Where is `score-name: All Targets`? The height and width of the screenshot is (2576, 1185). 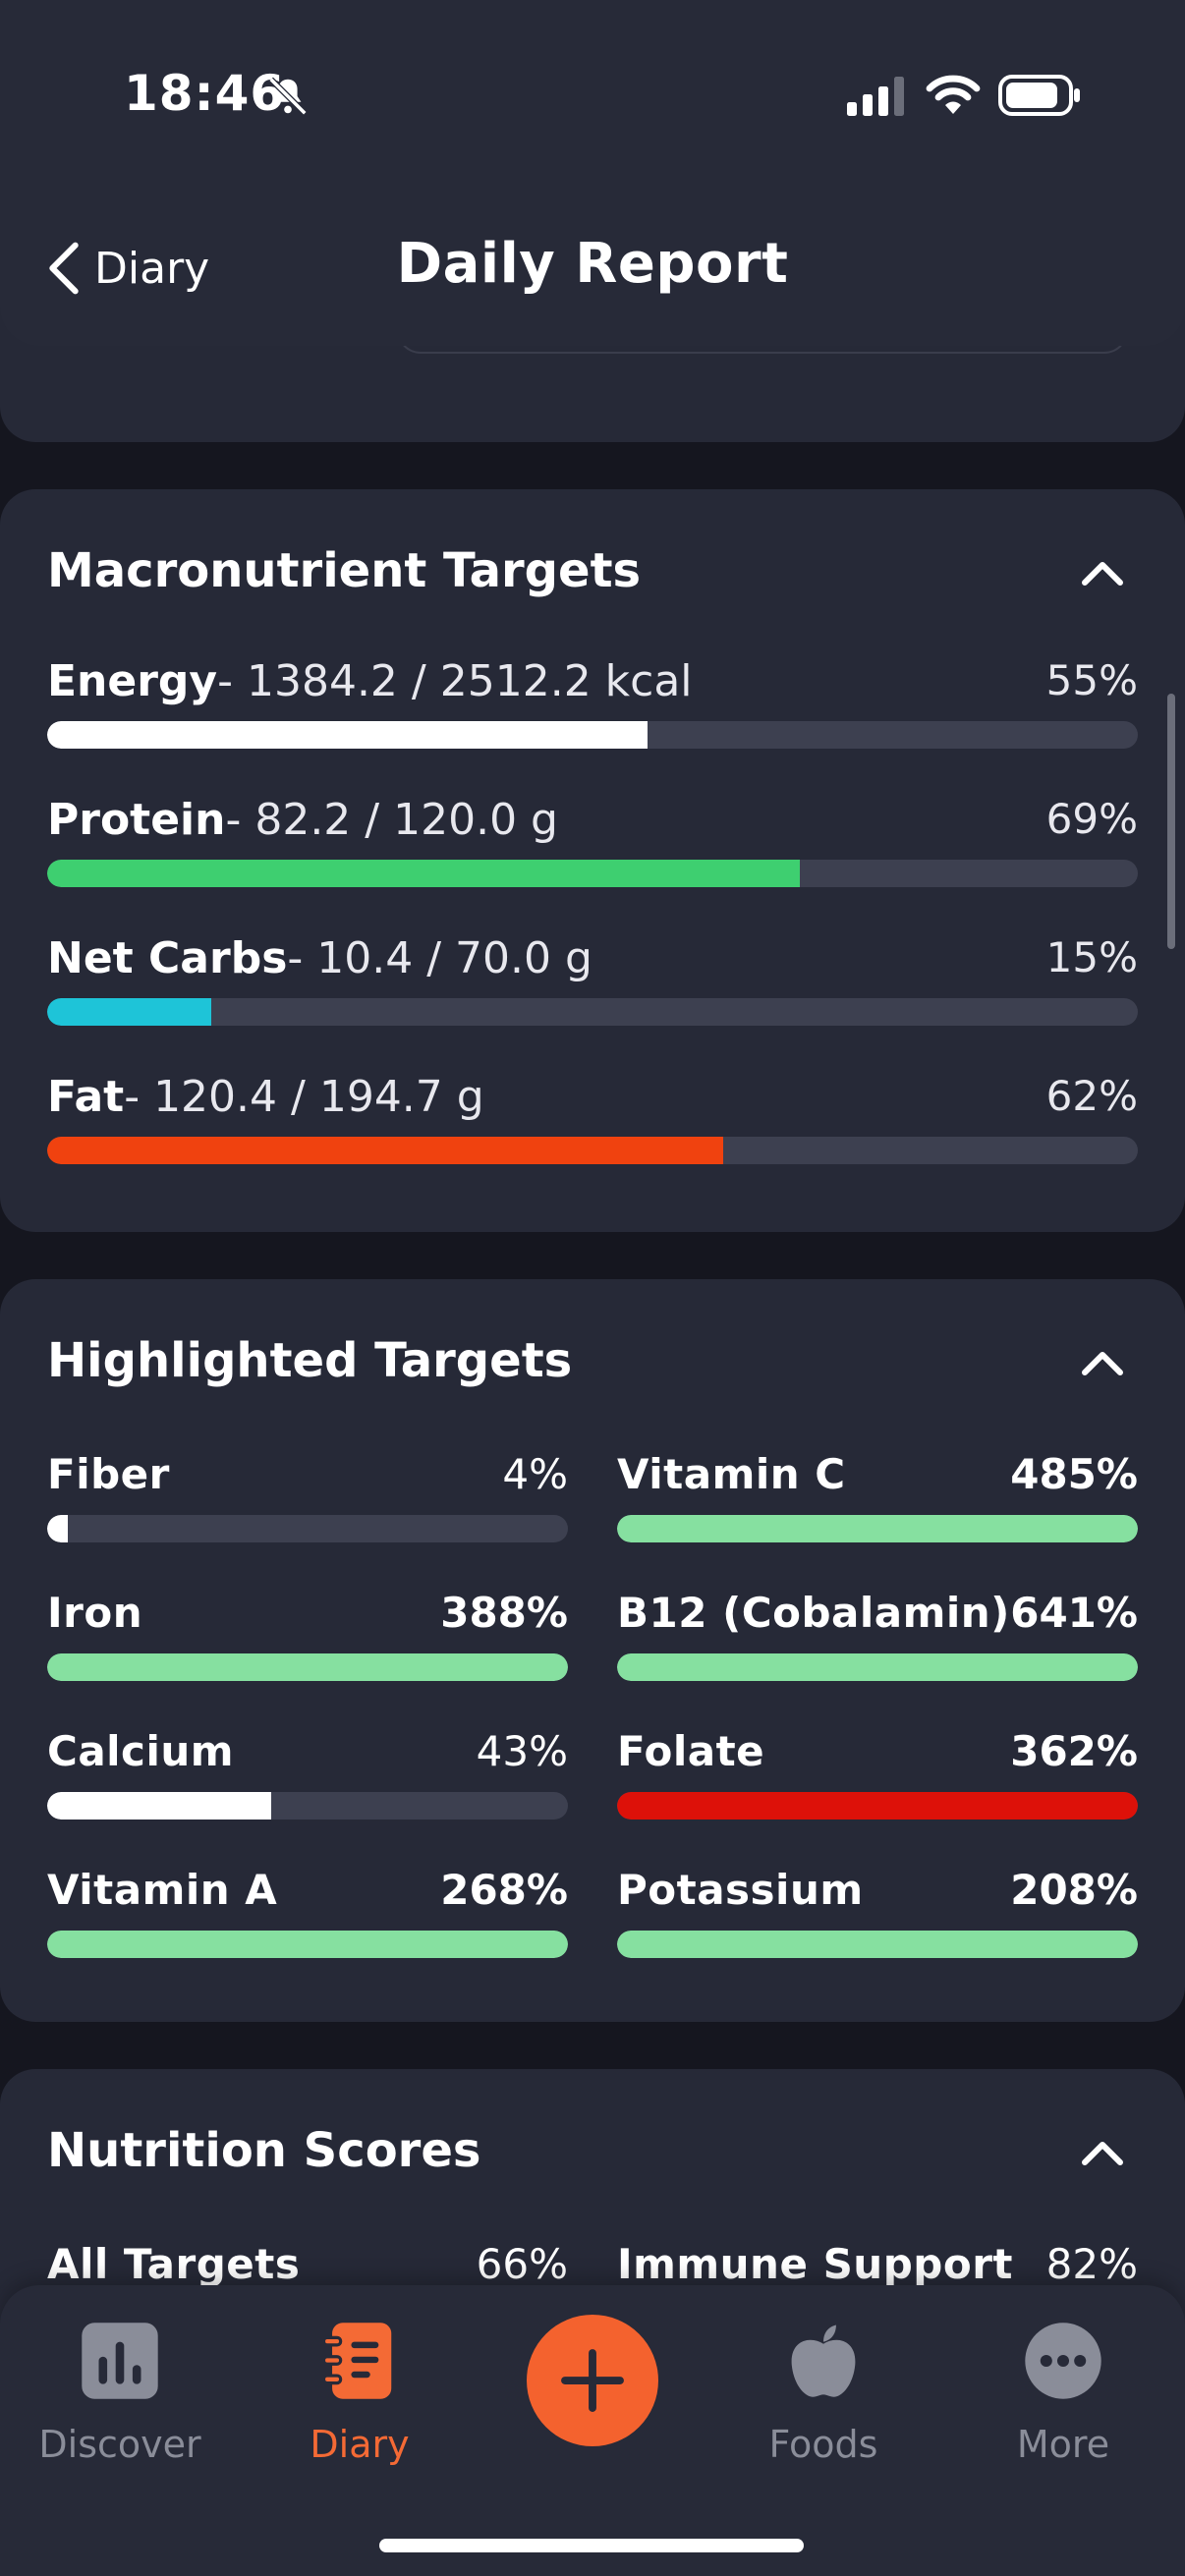 score-name: All Targets is located at coordinates (174, 2264).